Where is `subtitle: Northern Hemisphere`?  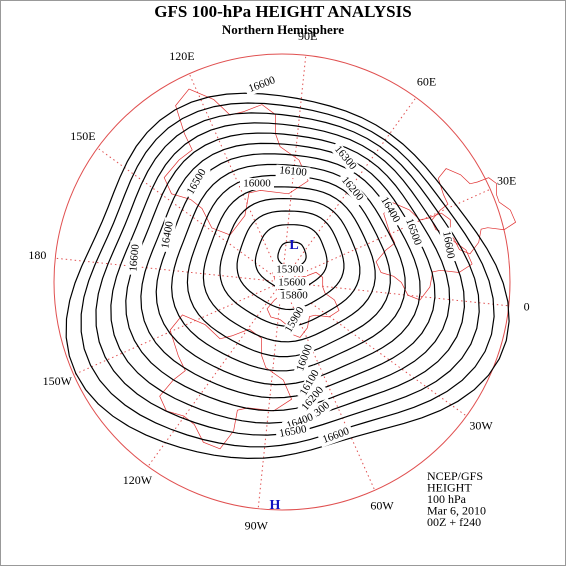 subtitle: Northern Hemisphere is located at coordinates (283, 29).